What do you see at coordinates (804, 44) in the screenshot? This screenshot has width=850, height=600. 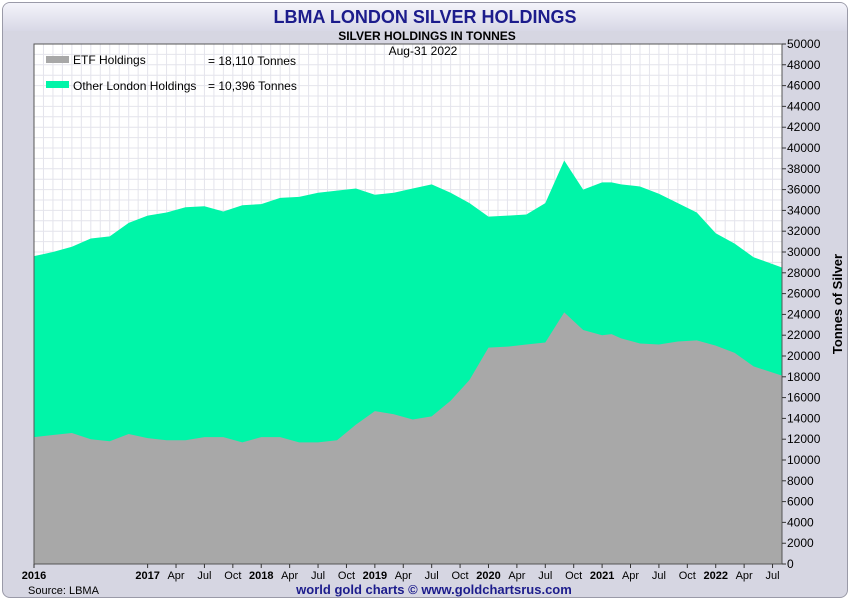 I see `y-tick-label: 50000` at bounding box center [804, 44].